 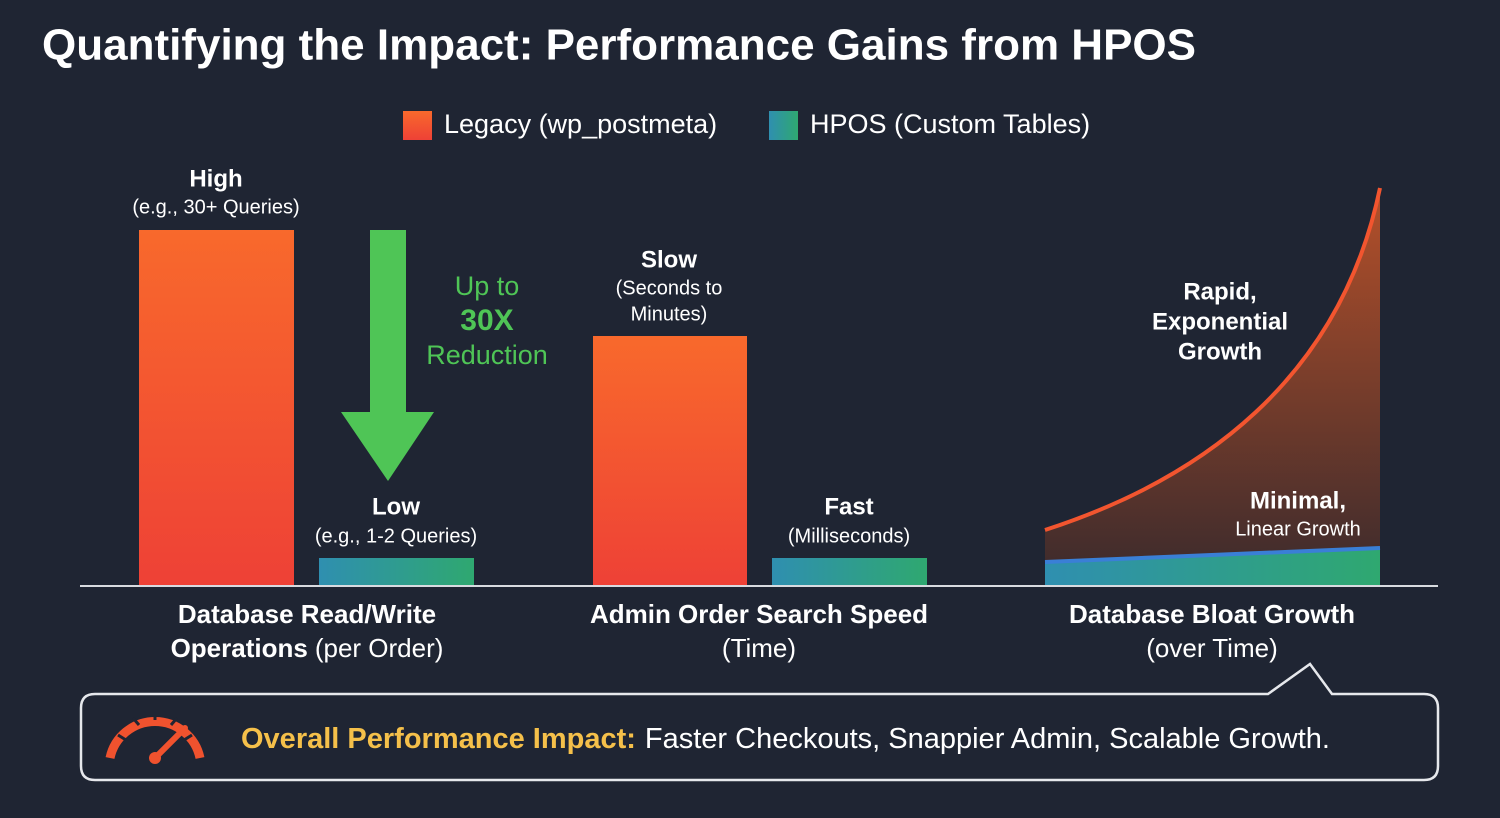 What do you see at coordinates (155, 737) in the screenshot?
I see `gauge-icon` at bounding box center [155, 737].